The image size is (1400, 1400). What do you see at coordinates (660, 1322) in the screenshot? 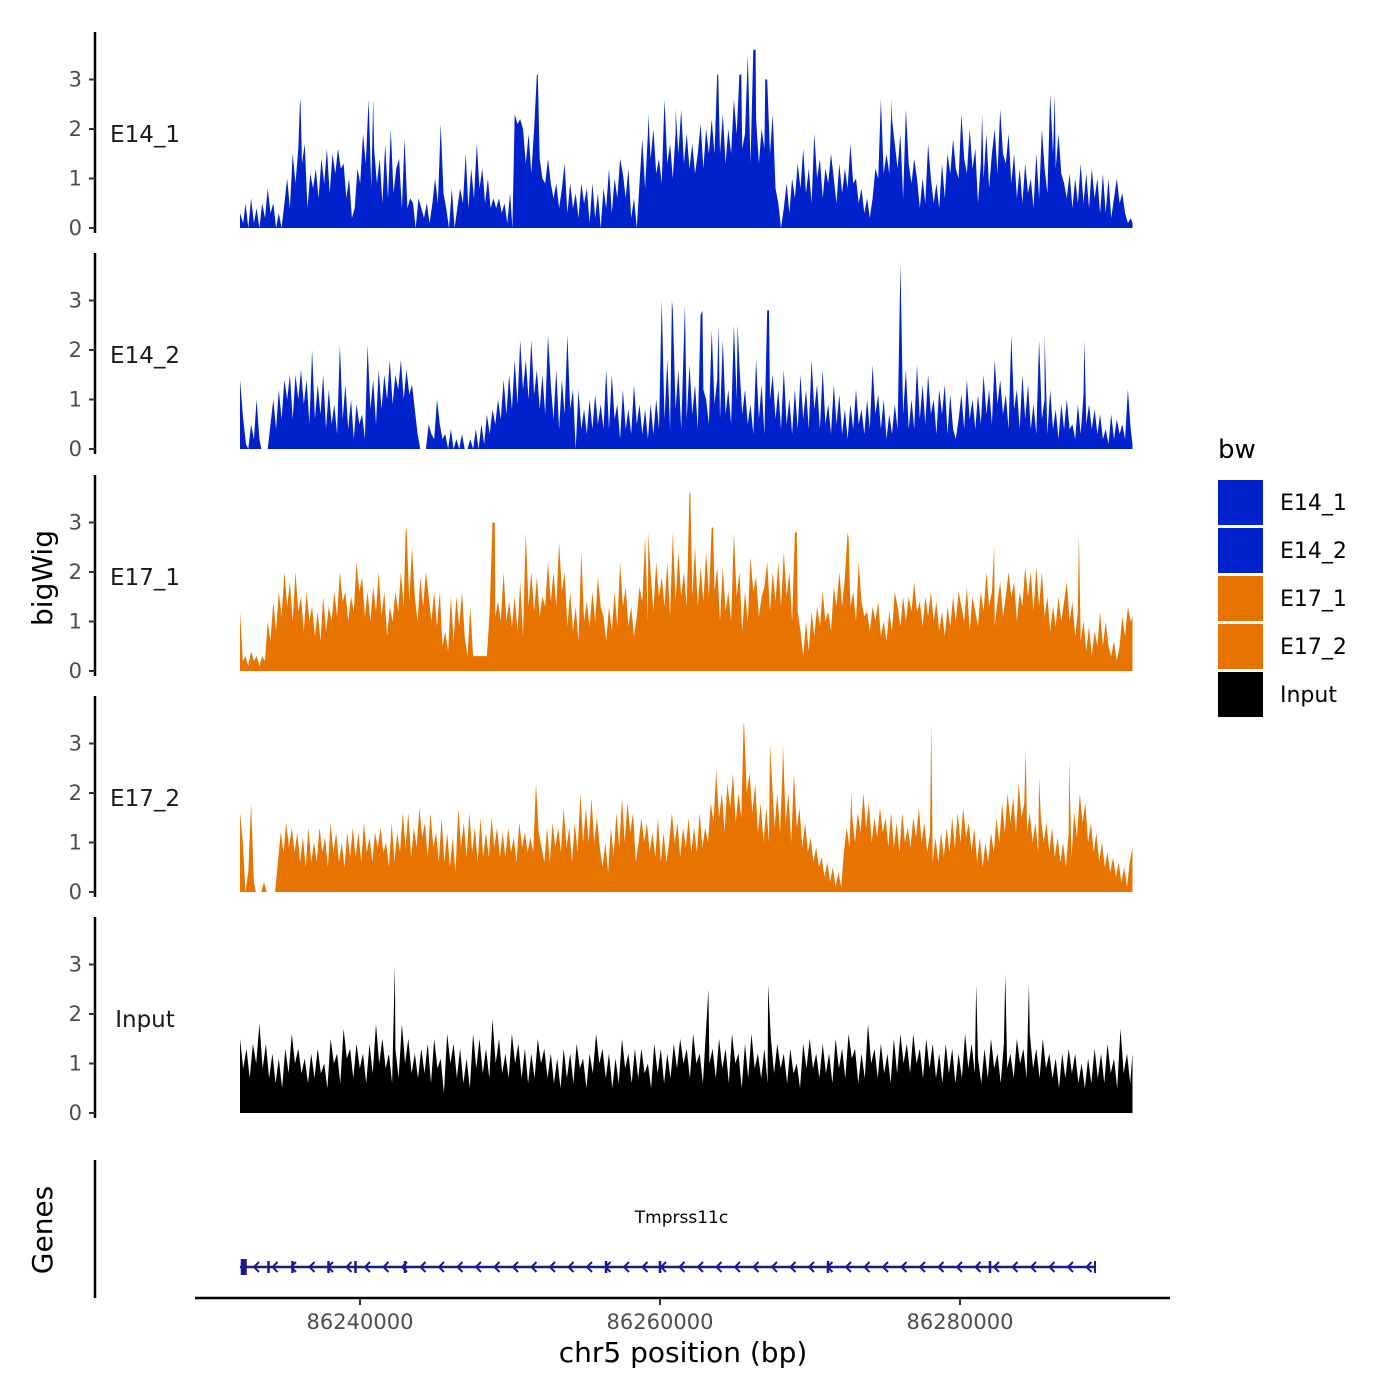
I see `x-tick-label: 86260000` at bounding box center [660, 1322].